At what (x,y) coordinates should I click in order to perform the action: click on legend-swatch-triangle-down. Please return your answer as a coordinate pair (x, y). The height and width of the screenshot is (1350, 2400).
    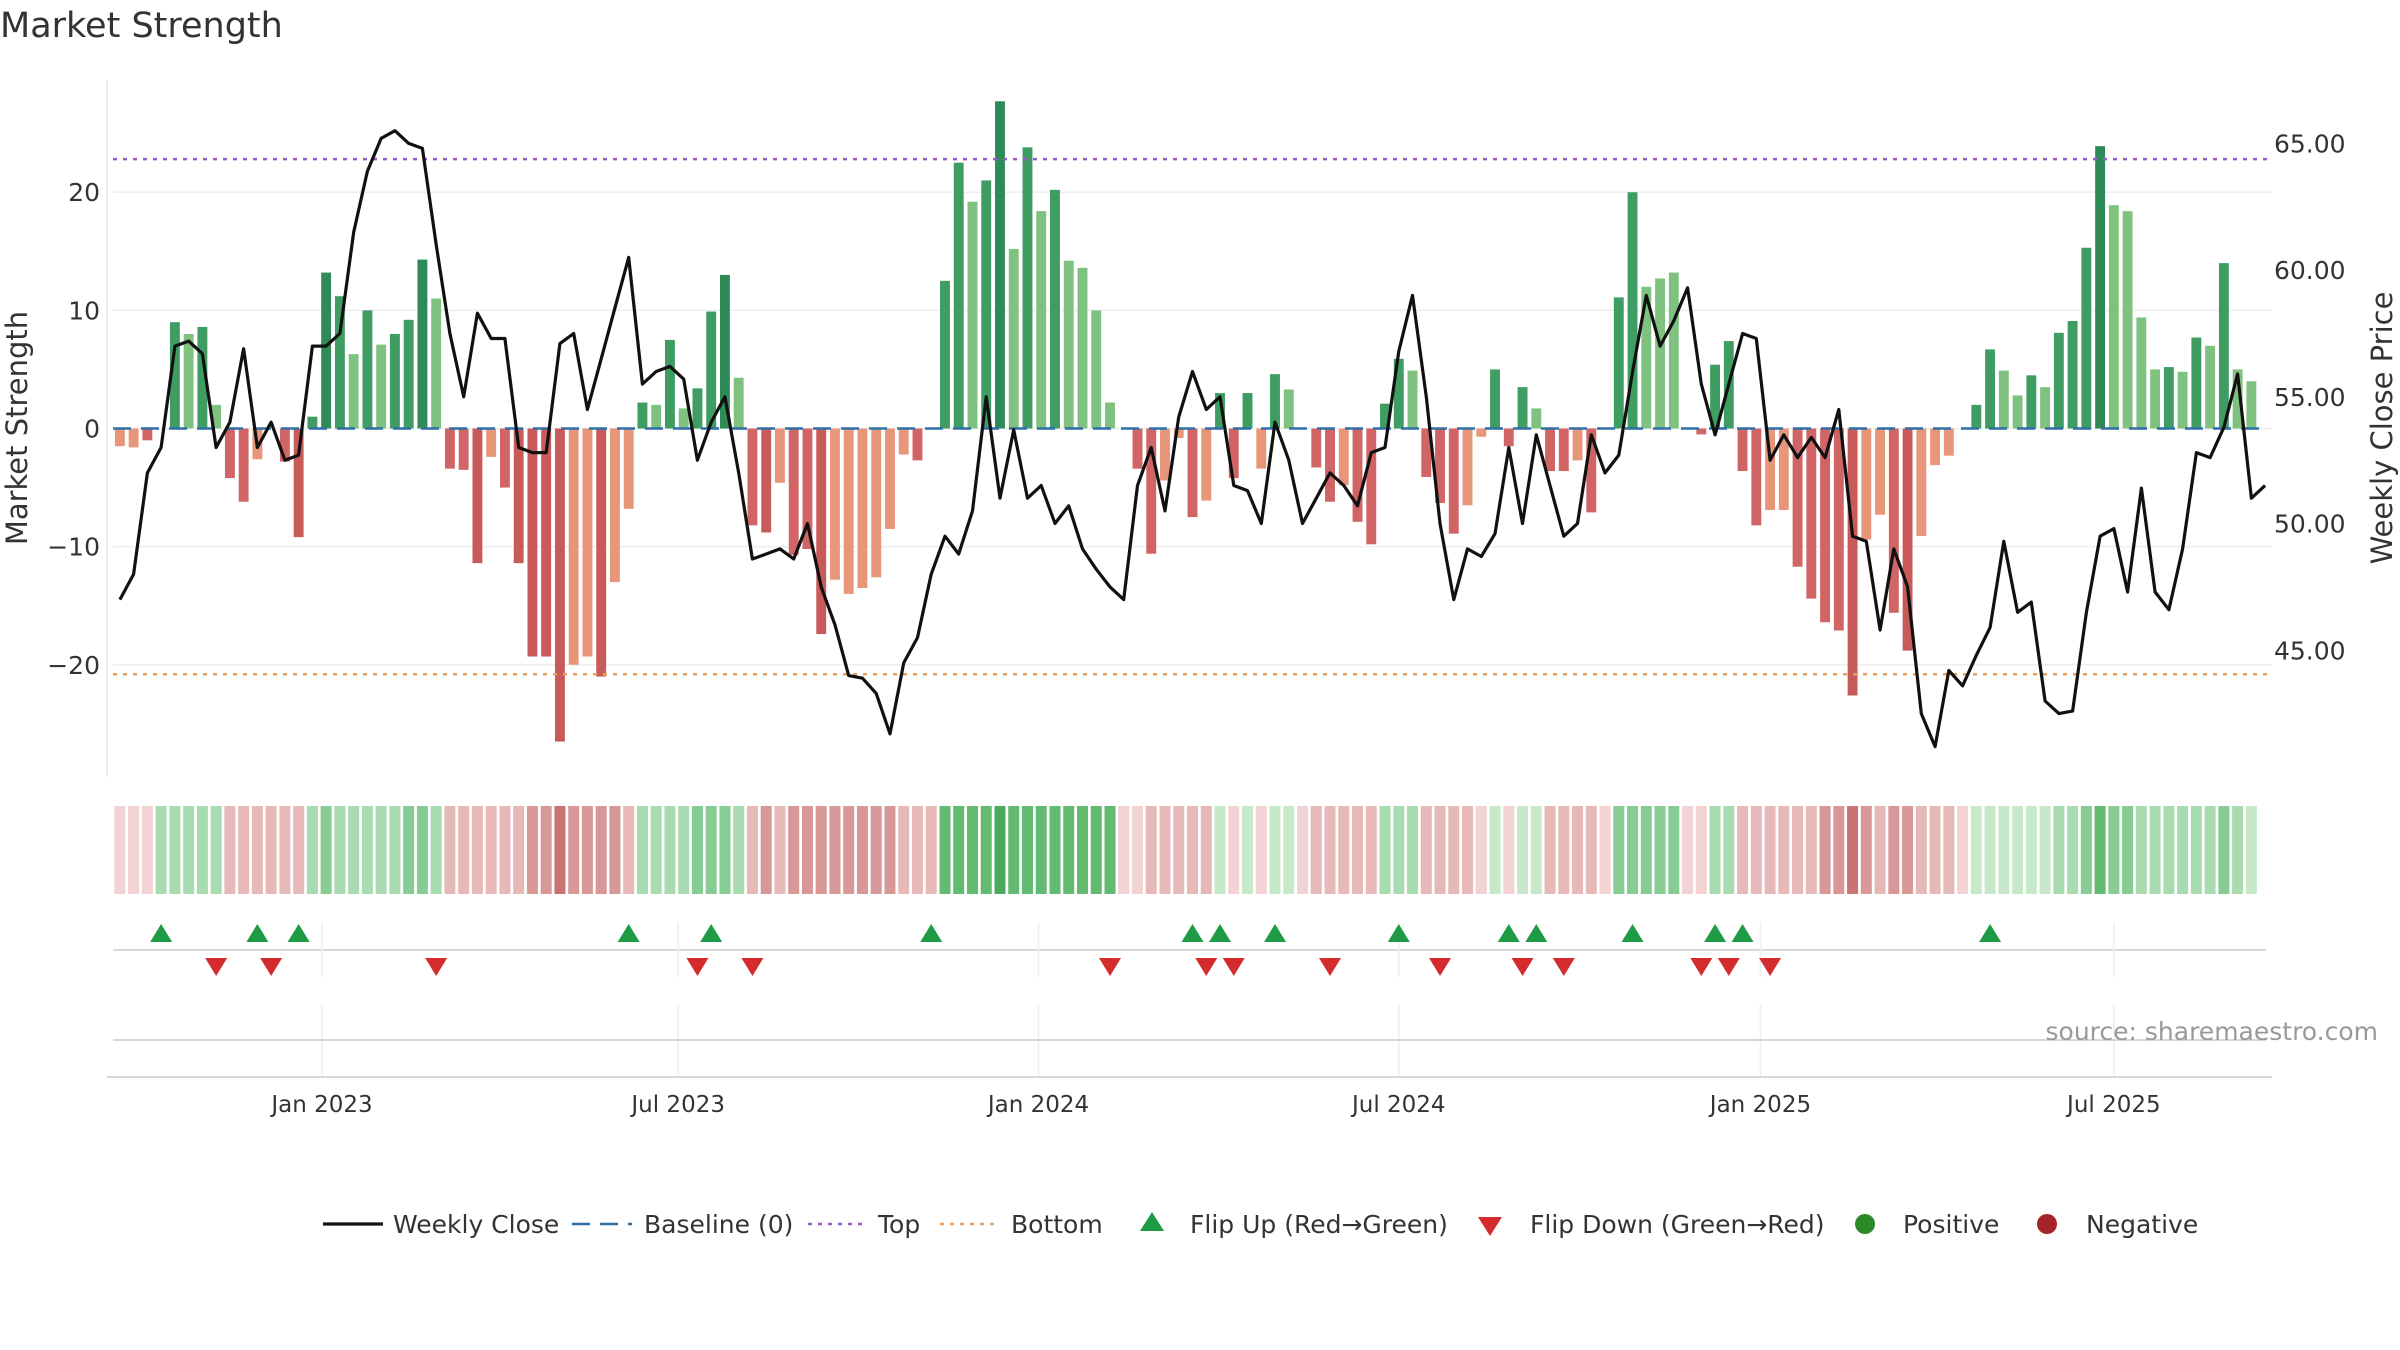
    Looking at the image, I should click on (1490, 1226).